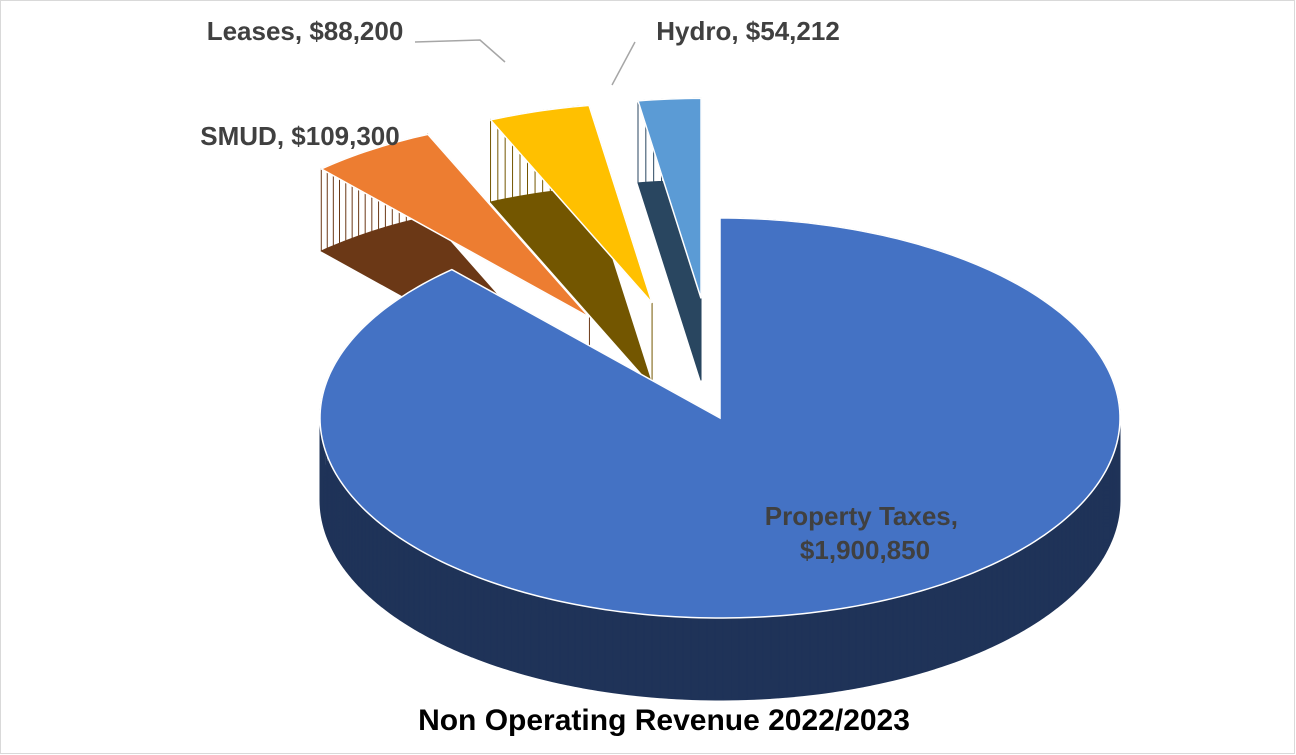  What do you see at coordinates (793, 31) in the screenshot?
I see `label-value: $54,212` at bounding box center [793, 31].